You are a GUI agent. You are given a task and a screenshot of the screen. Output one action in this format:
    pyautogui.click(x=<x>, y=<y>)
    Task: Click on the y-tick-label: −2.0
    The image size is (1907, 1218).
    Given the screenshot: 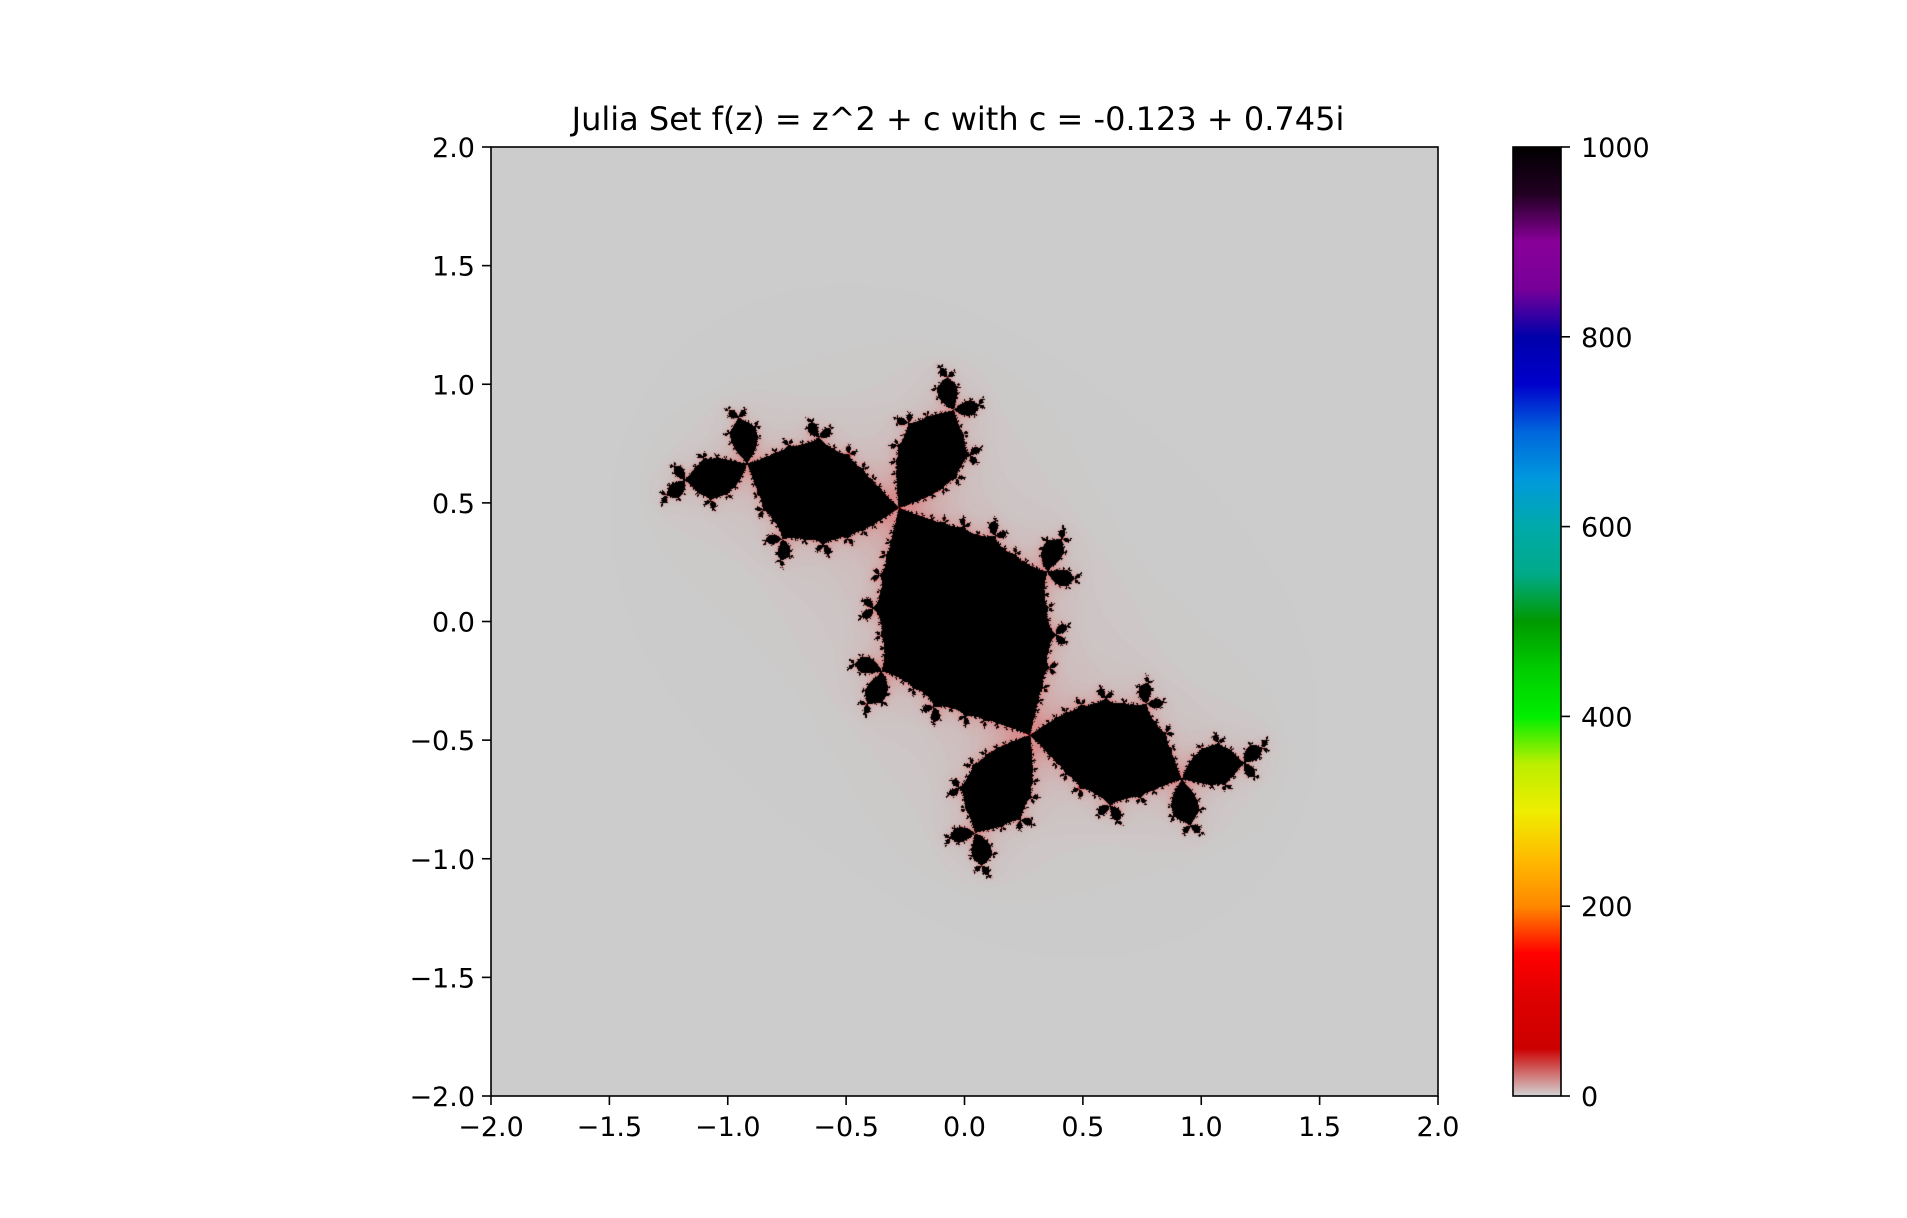 What is the action you would take?
    pyautogui.click(x=442, y=1097)
    